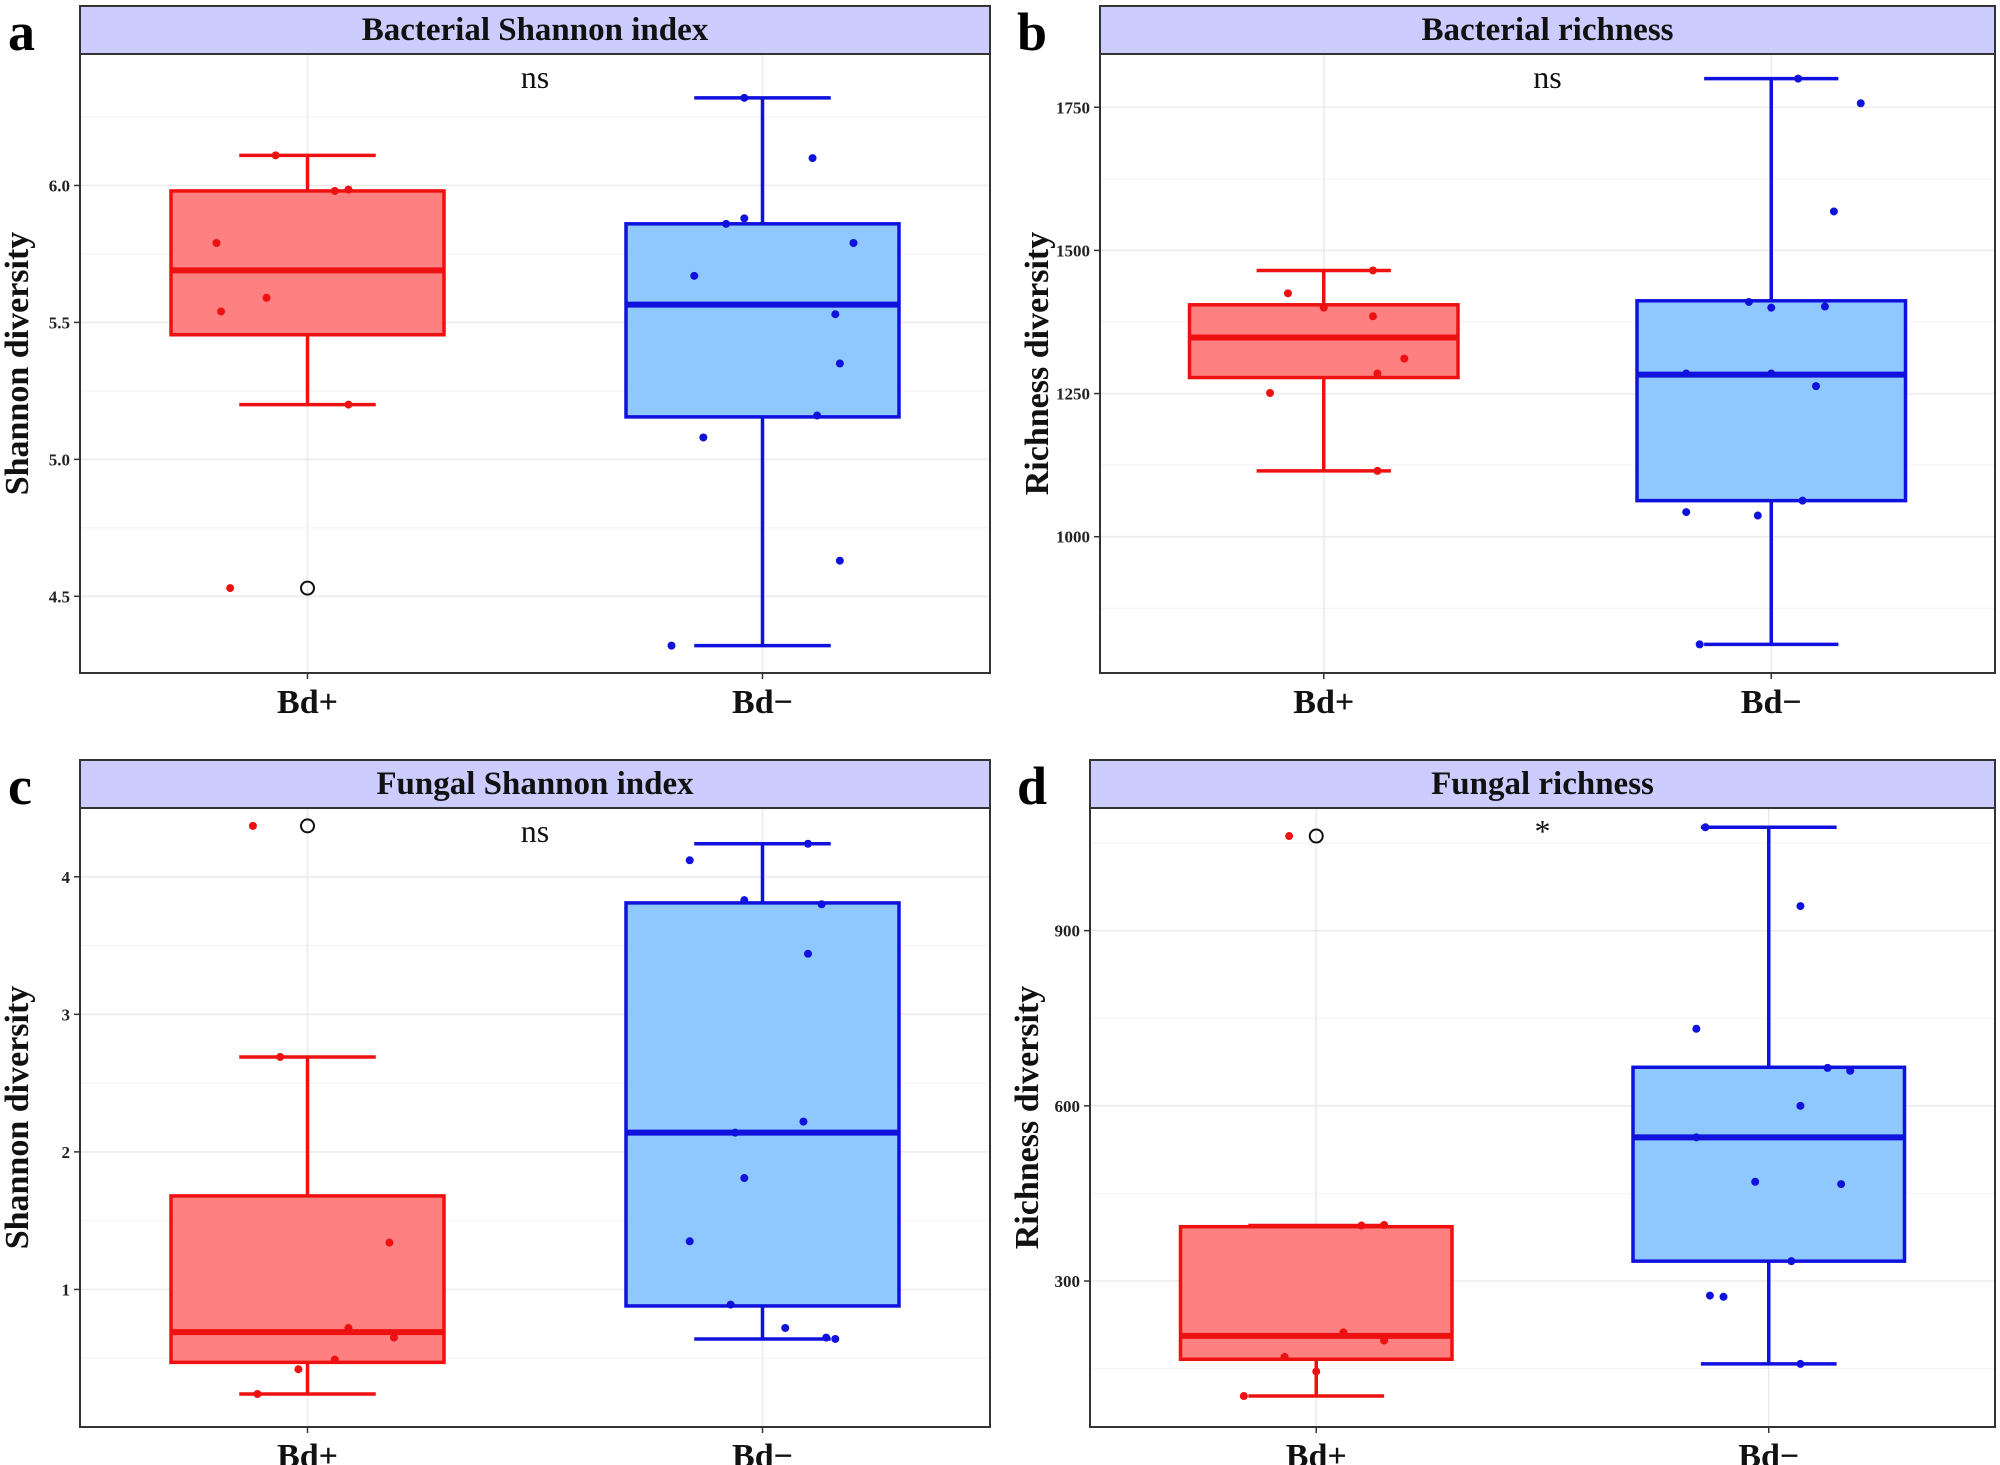  Describe the element at coordinates (66, 1084) in the screenshot. I see `y-axis-ticks: 1 2 3 4` at that location.